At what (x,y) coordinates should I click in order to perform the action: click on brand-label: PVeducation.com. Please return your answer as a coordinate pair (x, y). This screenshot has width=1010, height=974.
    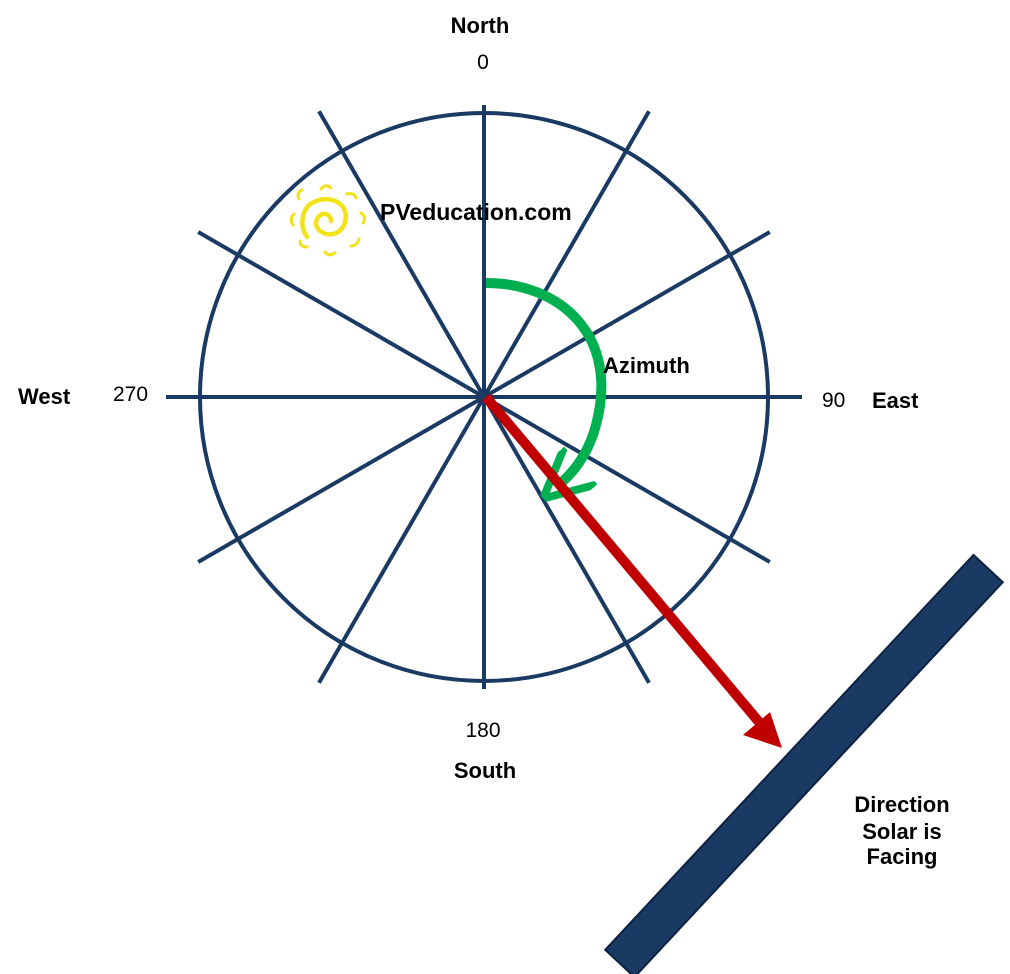
    Looking at the image, I should click on (476, 212).